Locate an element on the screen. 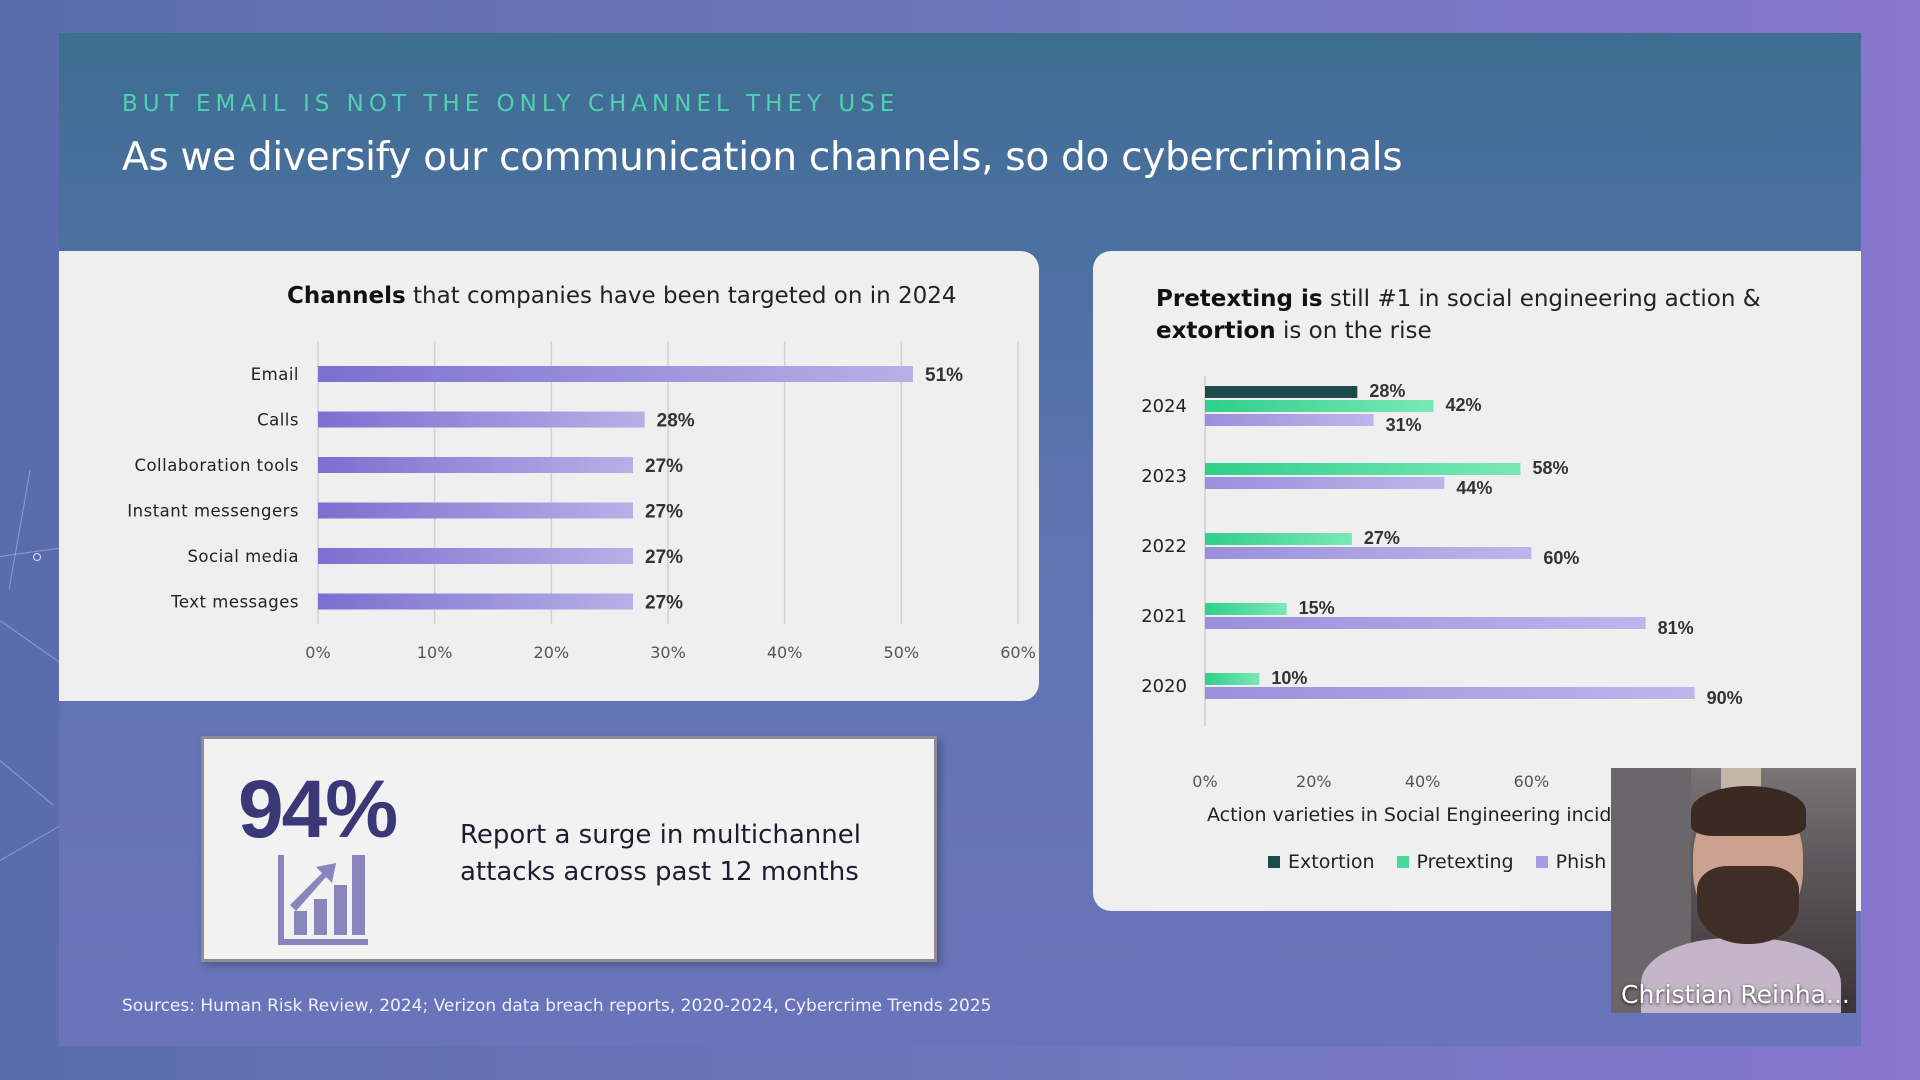  se-chart-title-rest-2: is on the rise is located at coordinates (1353, 331).